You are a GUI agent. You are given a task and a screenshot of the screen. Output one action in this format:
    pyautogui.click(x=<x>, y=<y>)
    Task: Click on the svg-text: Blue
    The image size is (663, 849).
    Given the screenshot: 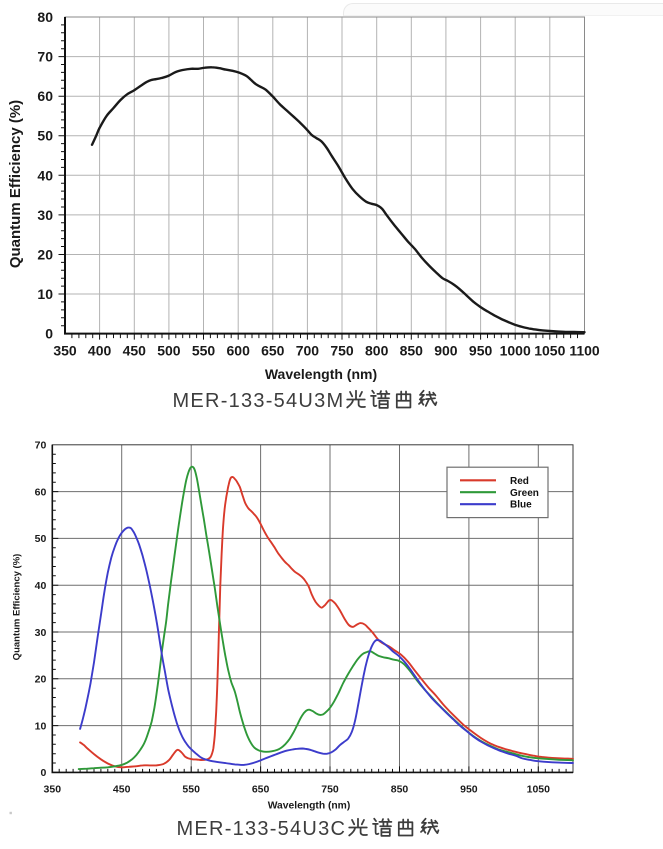 What is the action you would take?
    pyautogui.click(x=521, y=505)
    